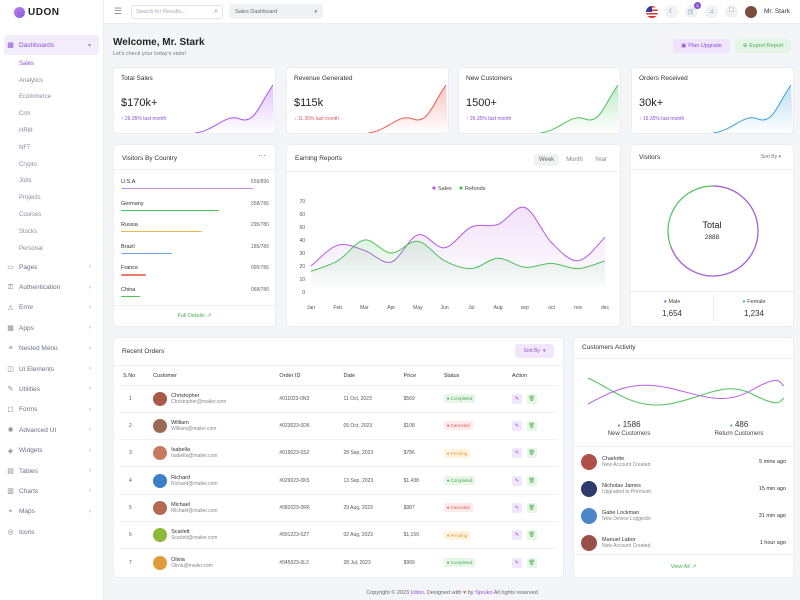 This screenshot has width=800, height=600. Describe the element at coordinates (150, 158) in the screenshot. I see `visitors-by-country-title: Visitors By Country` at that location.